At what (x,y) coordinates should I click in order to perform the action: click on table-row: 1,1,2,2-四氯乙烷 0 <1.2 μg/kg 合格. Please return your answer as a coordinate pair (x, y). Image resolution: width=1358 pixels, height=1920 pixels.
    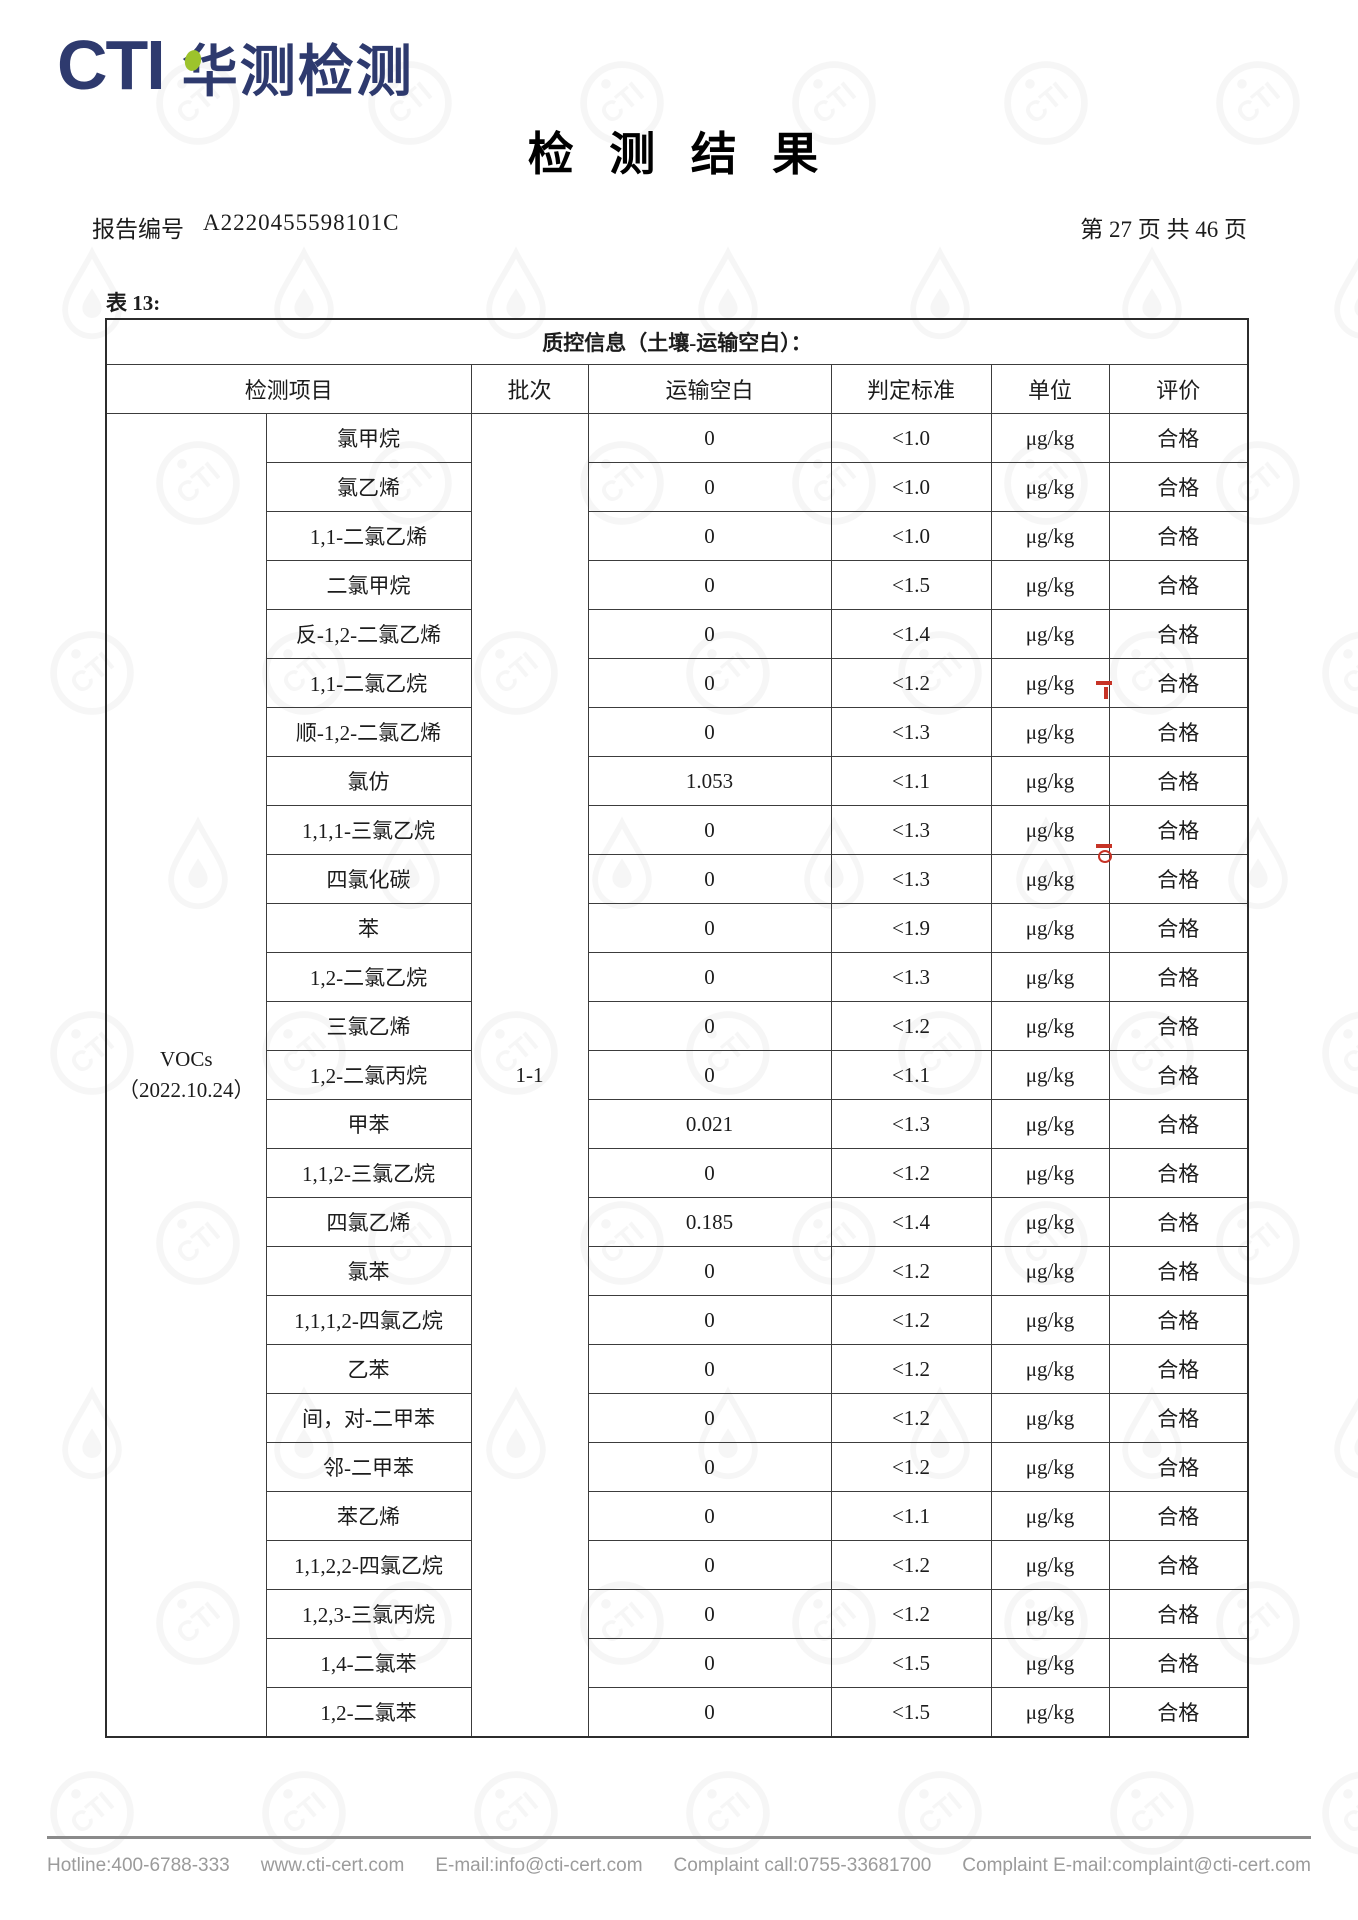
    Looking at the image, I should click on (677, 1565).